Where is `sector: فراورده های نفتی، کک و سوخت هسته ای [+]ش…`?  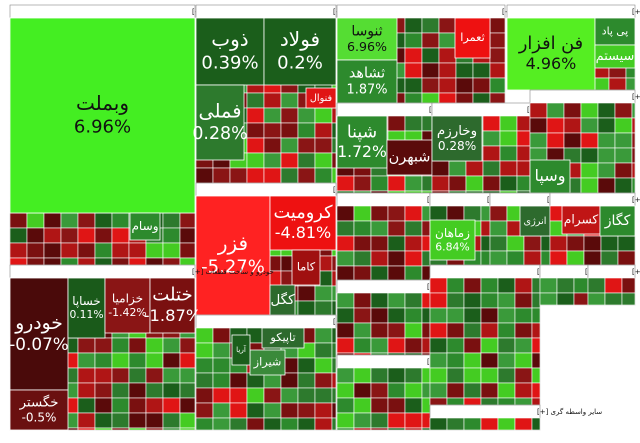 sector: فراورده های نفتی، کک و سوخت هسته ای [+]ش… is located at coordinates (450, 148).